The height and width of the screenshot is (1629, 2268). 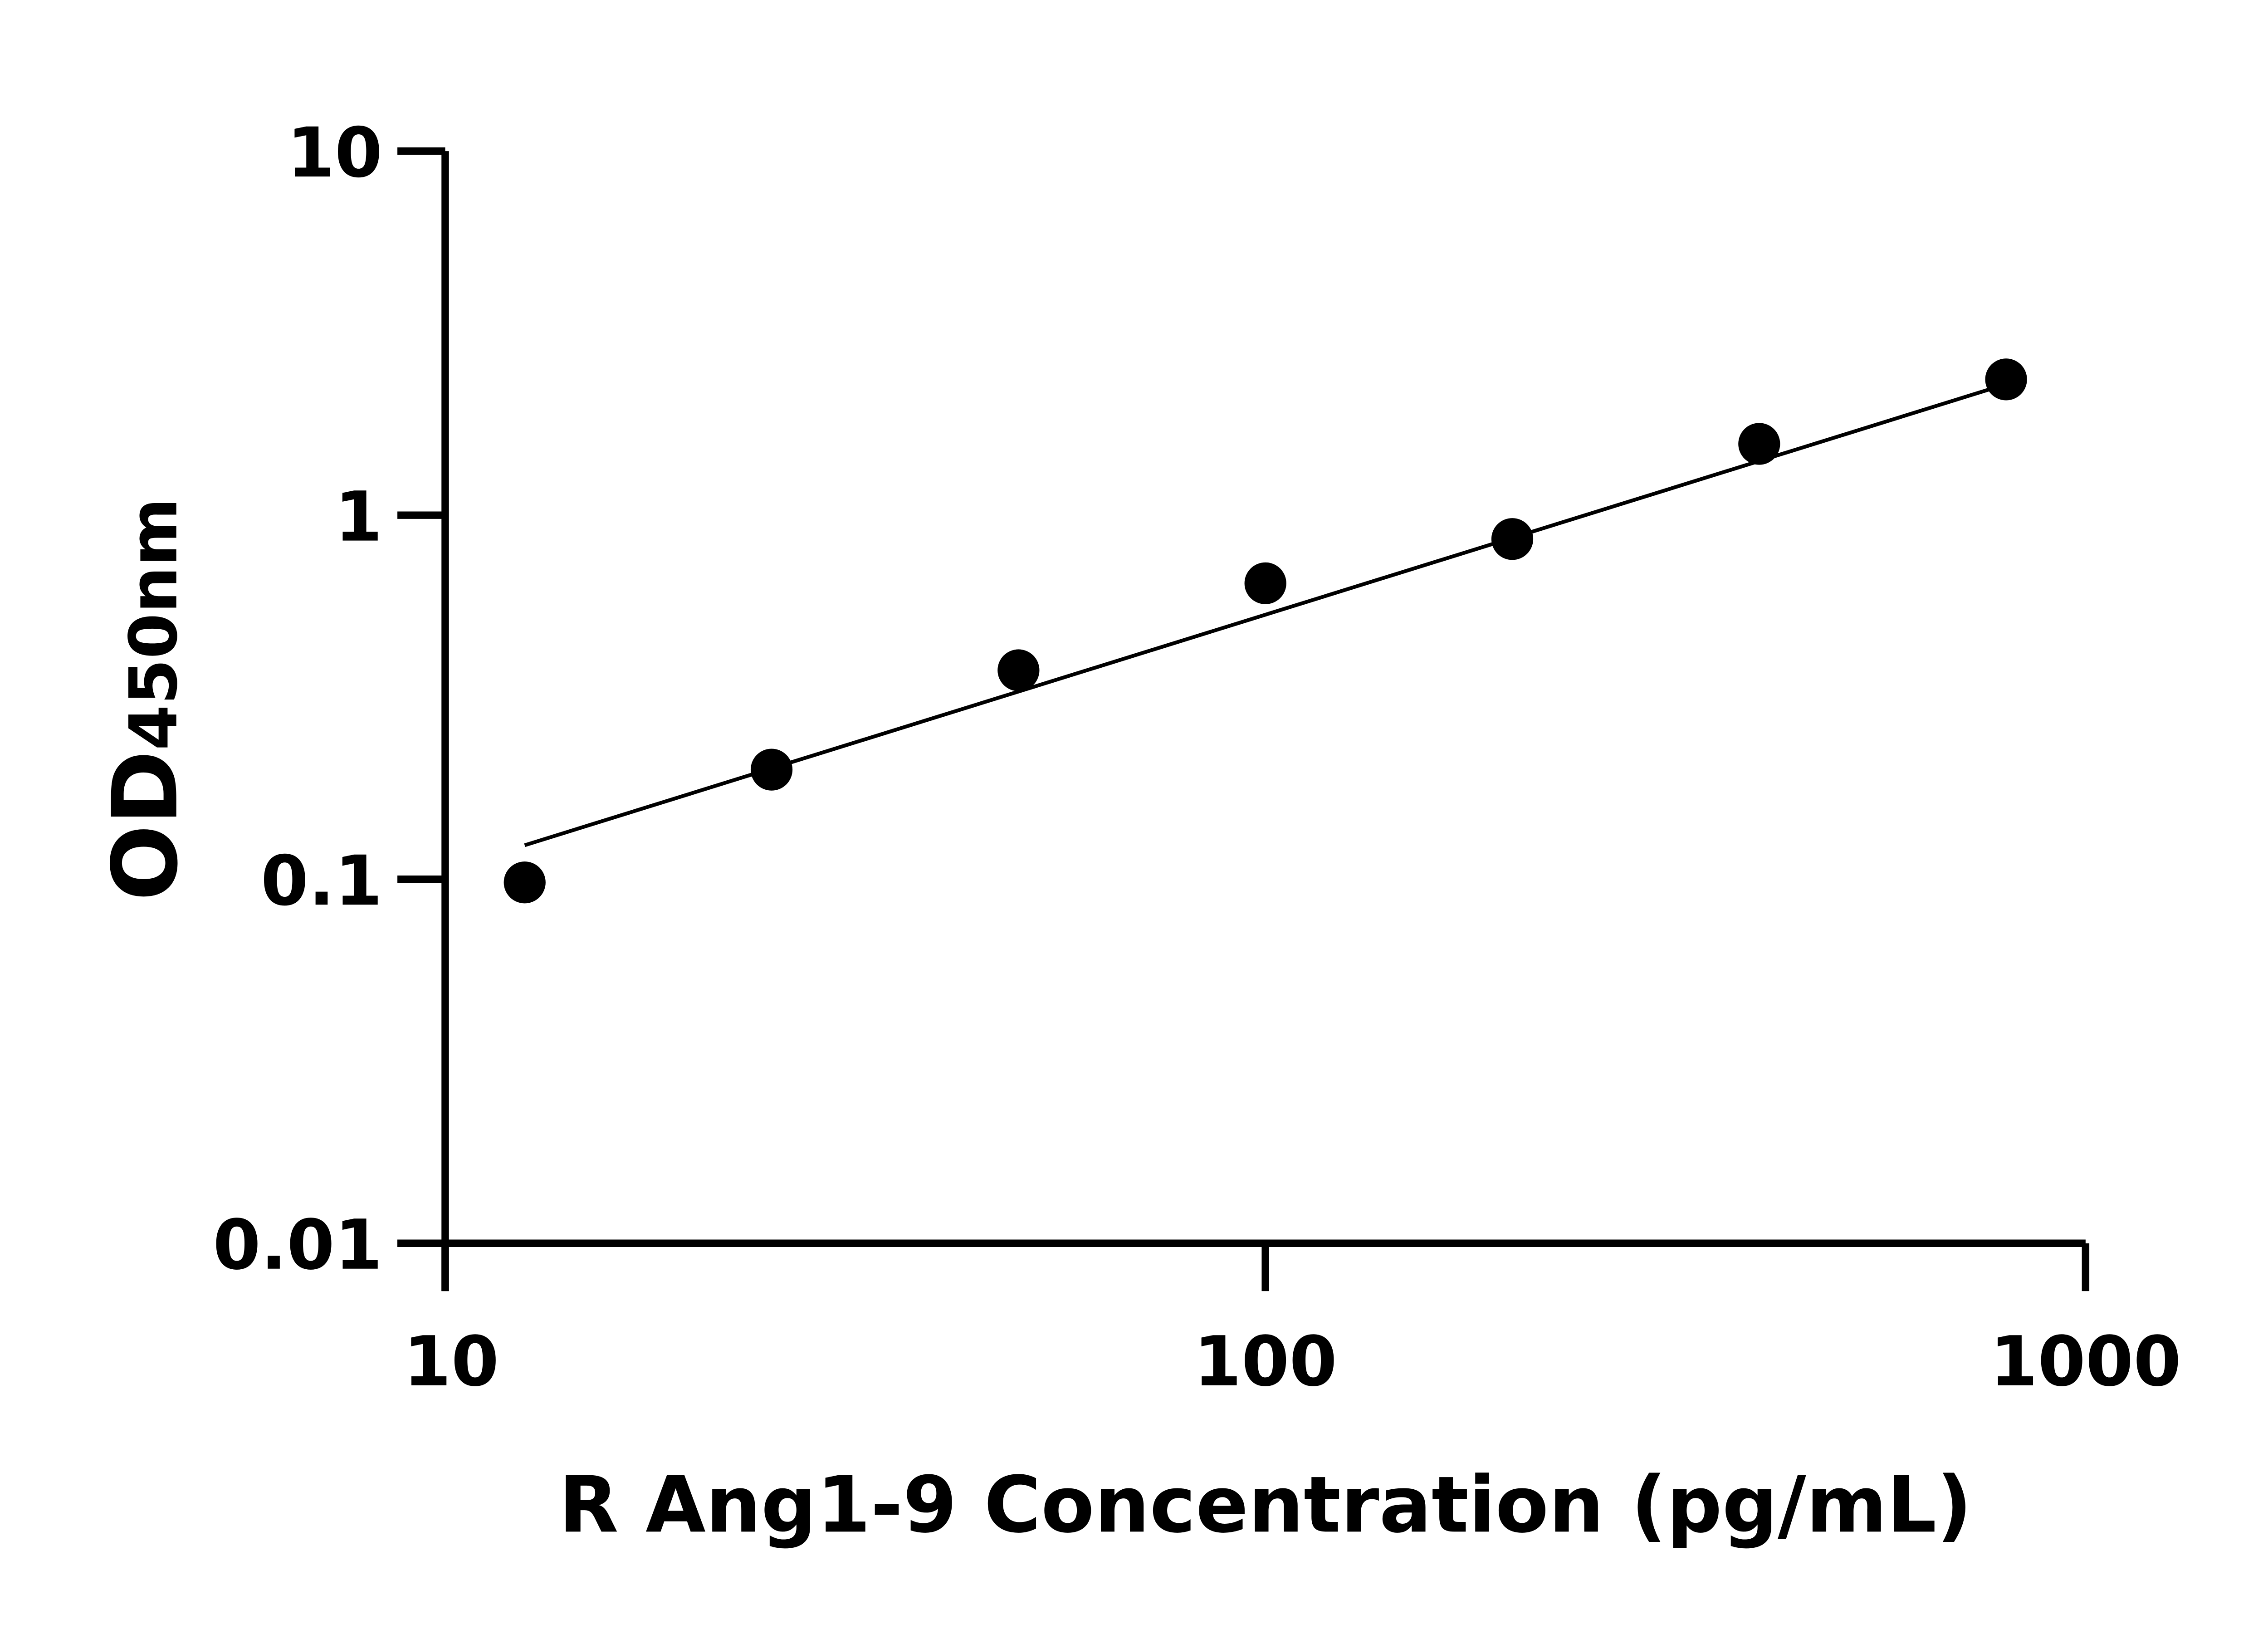 I want to click on y-axis-label-sub: 450nm, so click(x=154, y=624).